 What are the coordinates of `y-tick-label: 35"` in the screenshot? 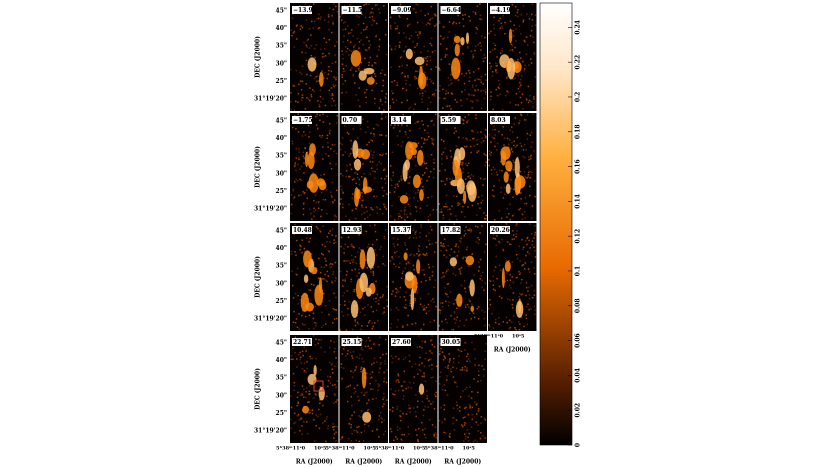 It's located at (281, 378).